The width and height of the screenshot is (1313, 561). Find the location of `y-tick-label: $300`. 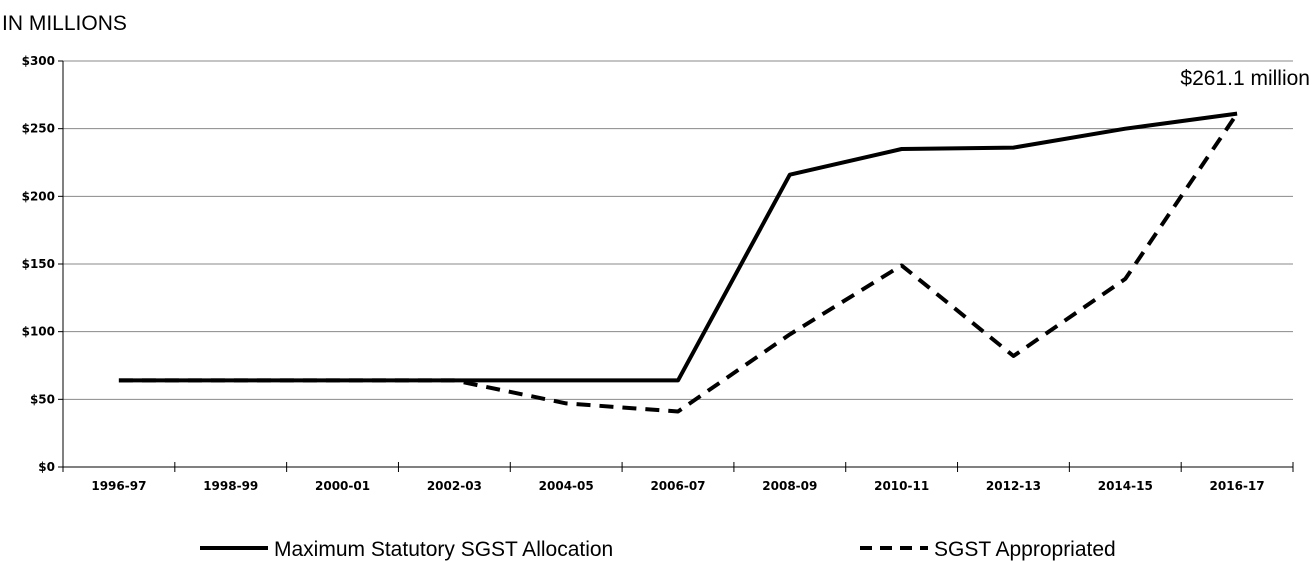

y-tick-label: $300 is located at coordinates (38, 61).